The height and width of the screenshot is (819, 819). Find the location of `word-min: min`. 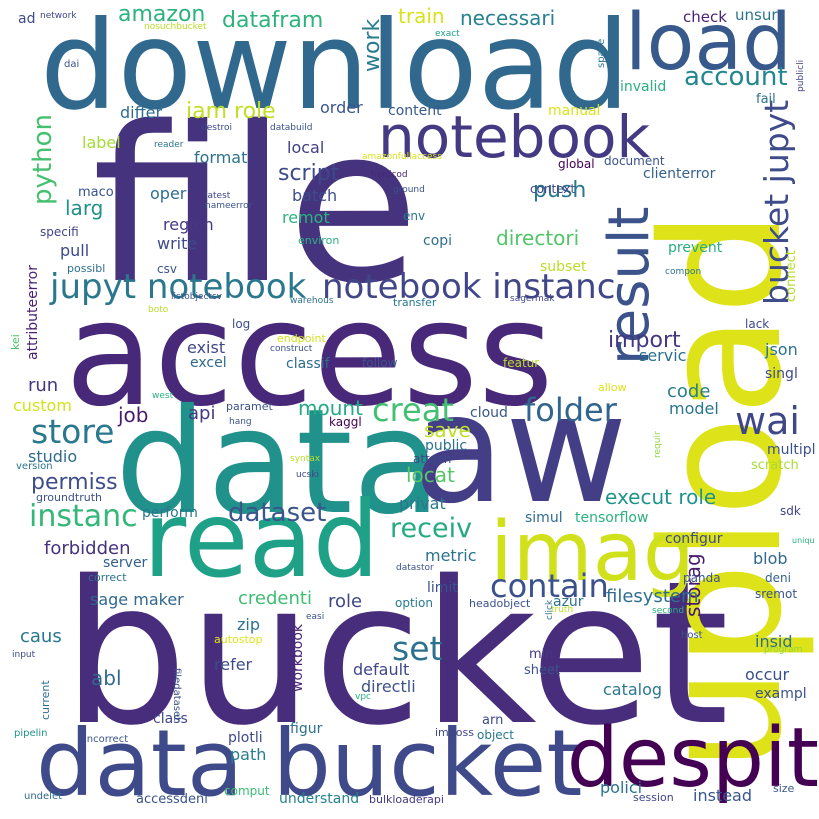

word-min: min is located at coordinates (541, 654).